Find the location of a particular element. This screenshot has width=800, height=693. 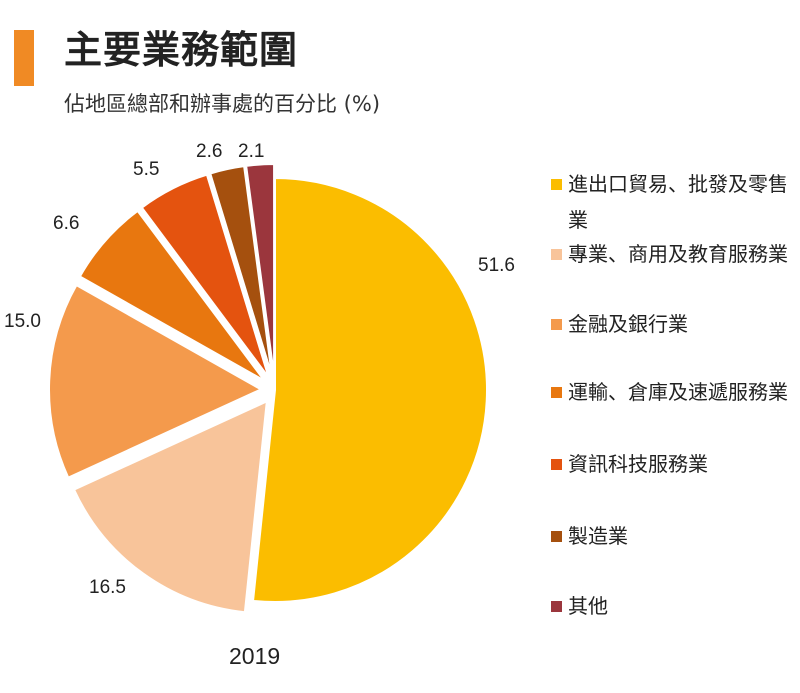

legend-item: 資訊科技服務業 is located at coordinates (671, 464).